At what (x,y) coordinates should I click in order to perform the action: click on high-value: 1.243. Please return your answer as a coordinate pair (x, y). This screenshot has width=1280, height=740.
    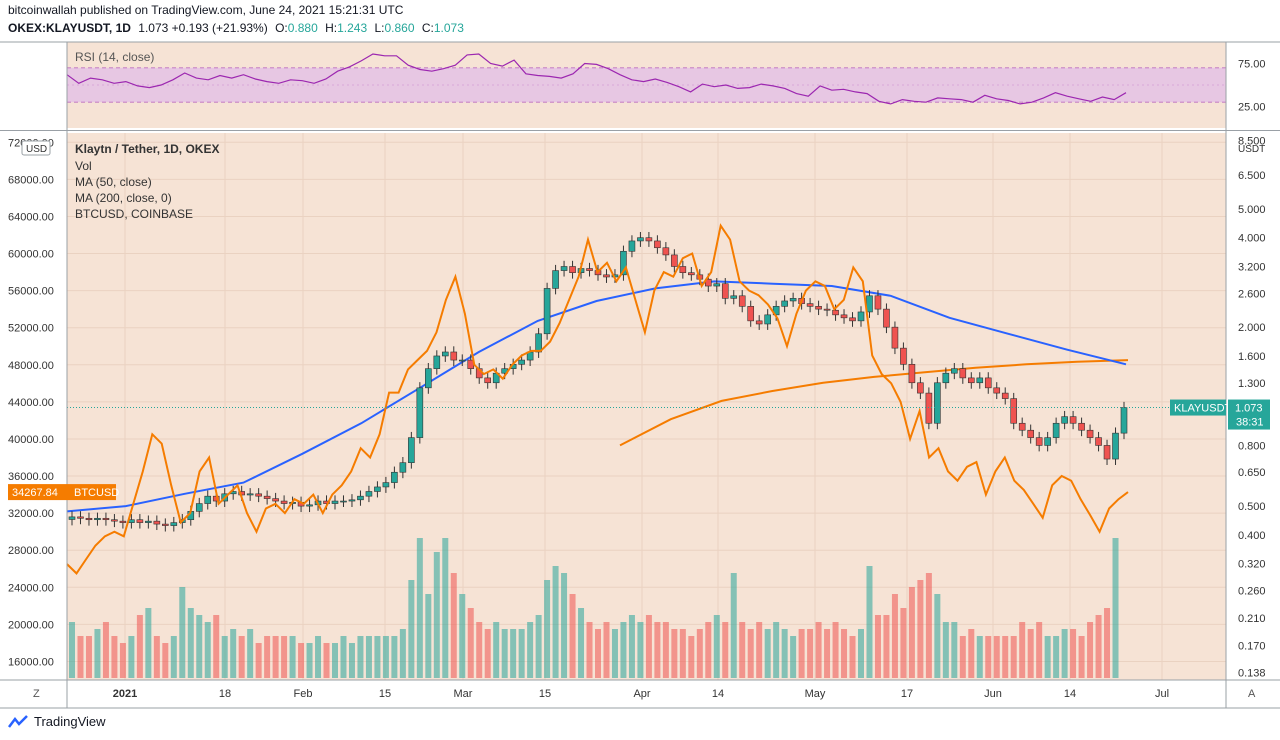
    Looking at the image, I should click on (352, 28).